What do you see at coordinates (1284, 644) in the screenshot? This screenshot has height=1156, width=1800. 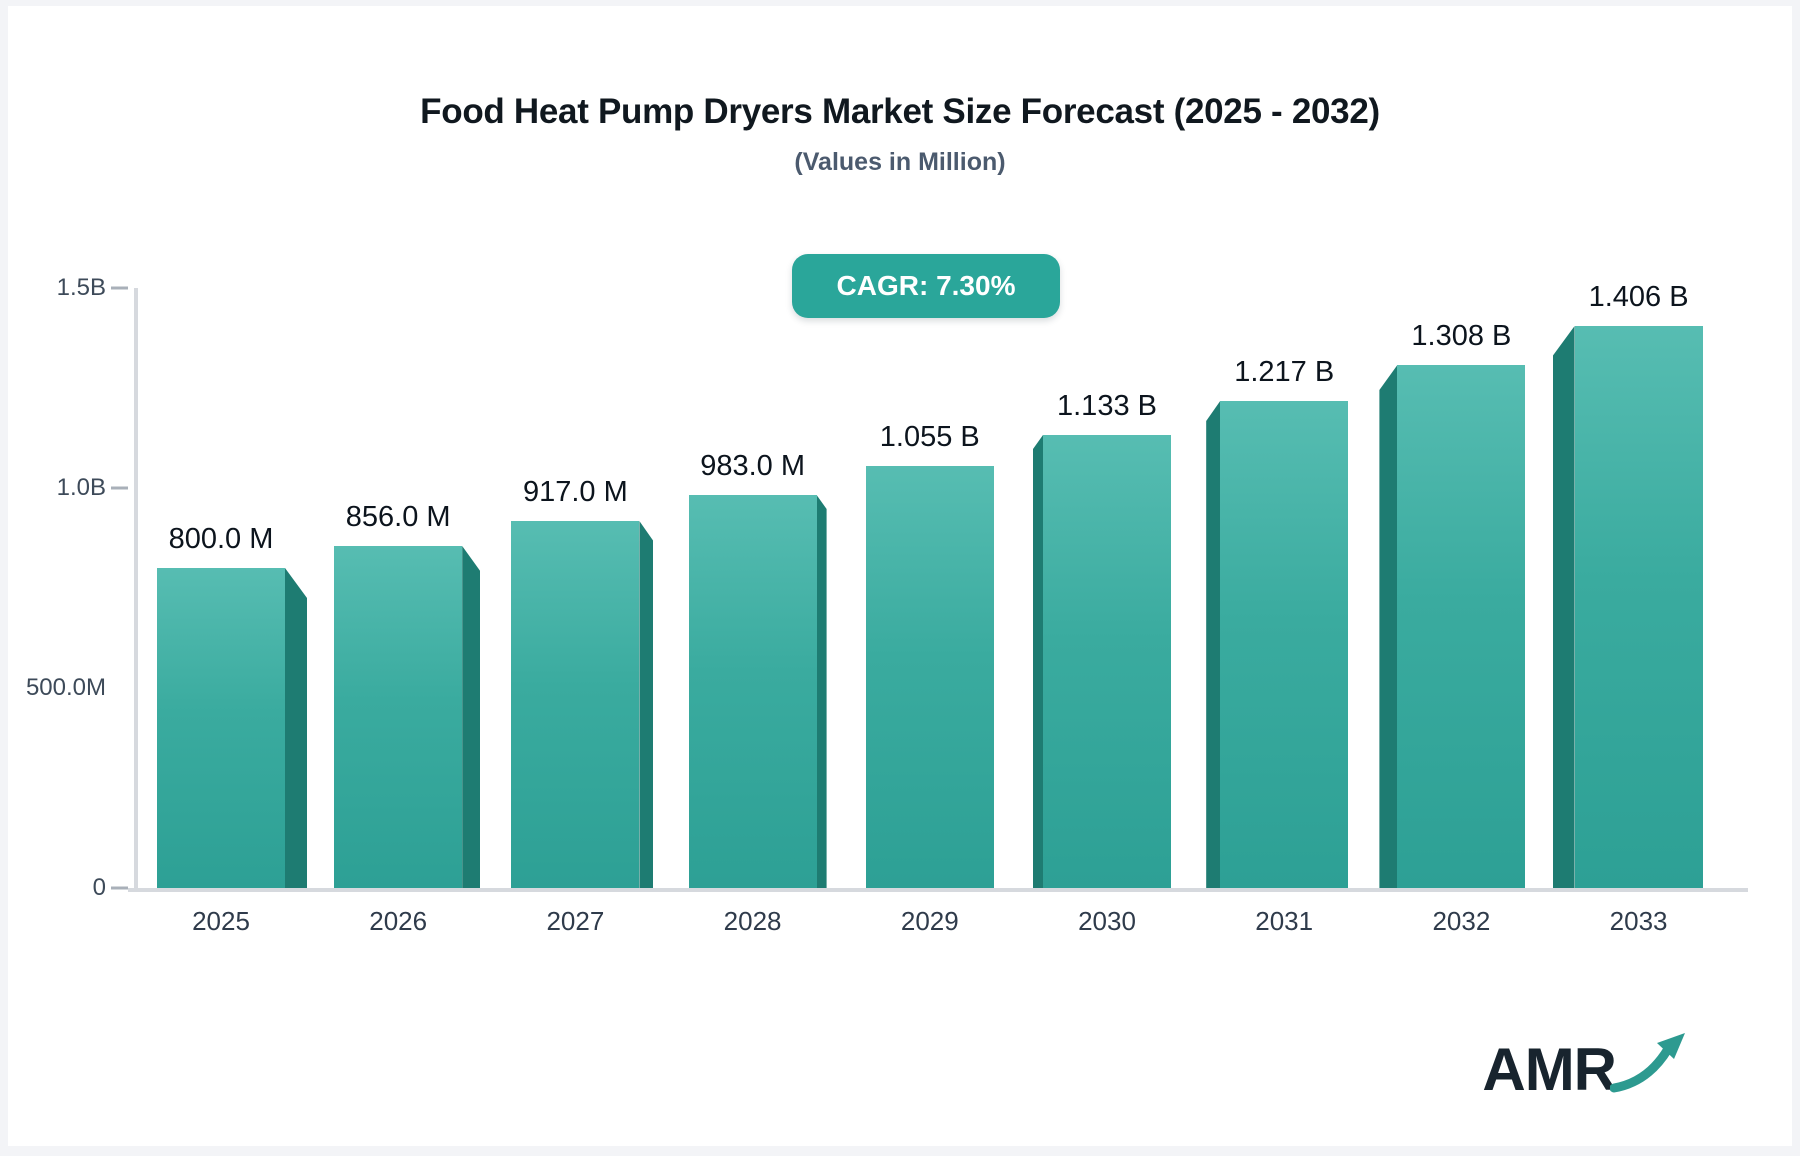 I see `bar-2031` at bounding box center [1284, 644].